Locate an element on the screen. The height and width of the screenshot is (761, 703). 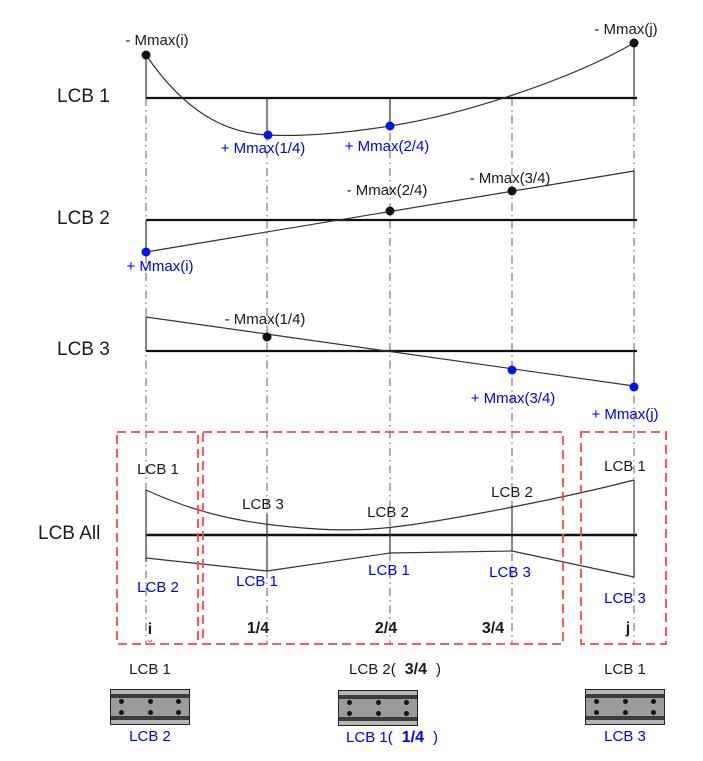
position-label-three-quarter: 3/4 is located at coordinates (493, 628).